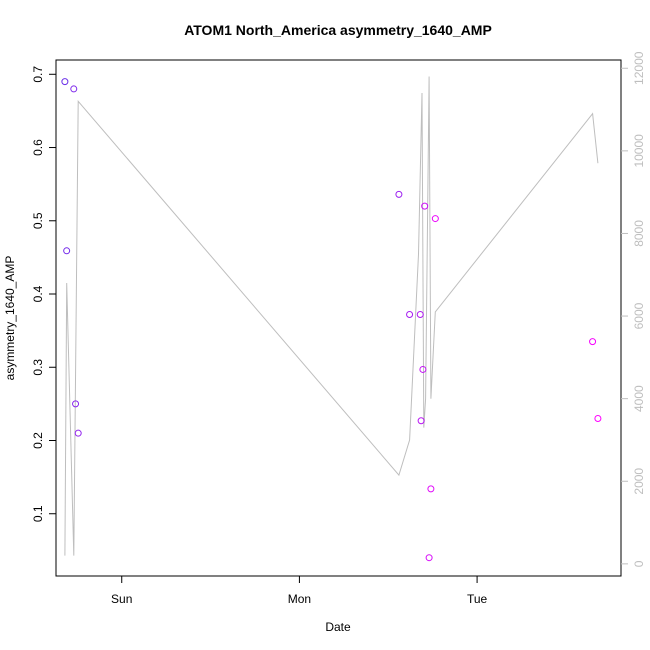  I want to click on y-axis-right: 0 2000 4000 6000 8000 10000 12000, so click(633, 309).